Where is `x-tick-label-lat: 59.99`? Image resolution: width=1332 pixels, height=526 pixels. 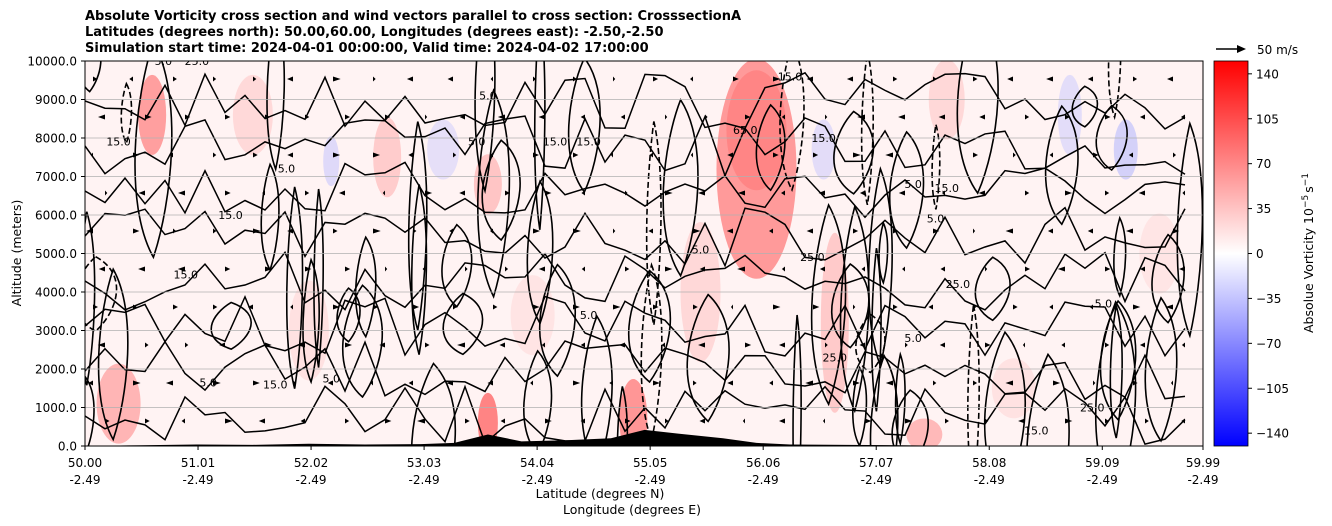
x-tick-label-lat: 59.99 is located at coordinates (1203, 463).